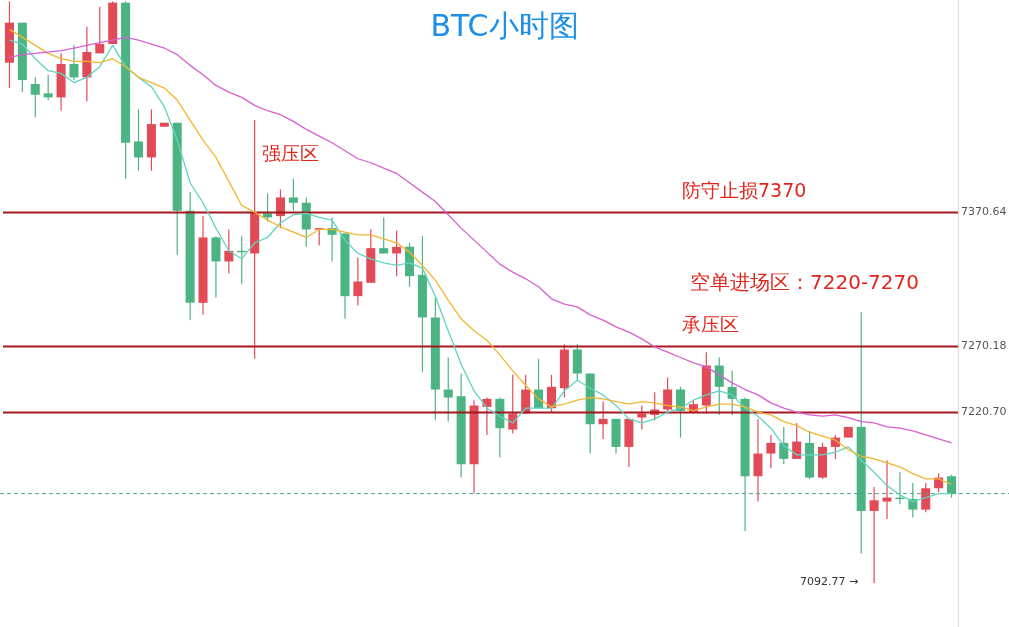 The image size is (1009, 627). What do you see at coordinates (504, 26) in the screenshot?
I see `chart-title: BTC小时图` at bounding box center [504, 26].